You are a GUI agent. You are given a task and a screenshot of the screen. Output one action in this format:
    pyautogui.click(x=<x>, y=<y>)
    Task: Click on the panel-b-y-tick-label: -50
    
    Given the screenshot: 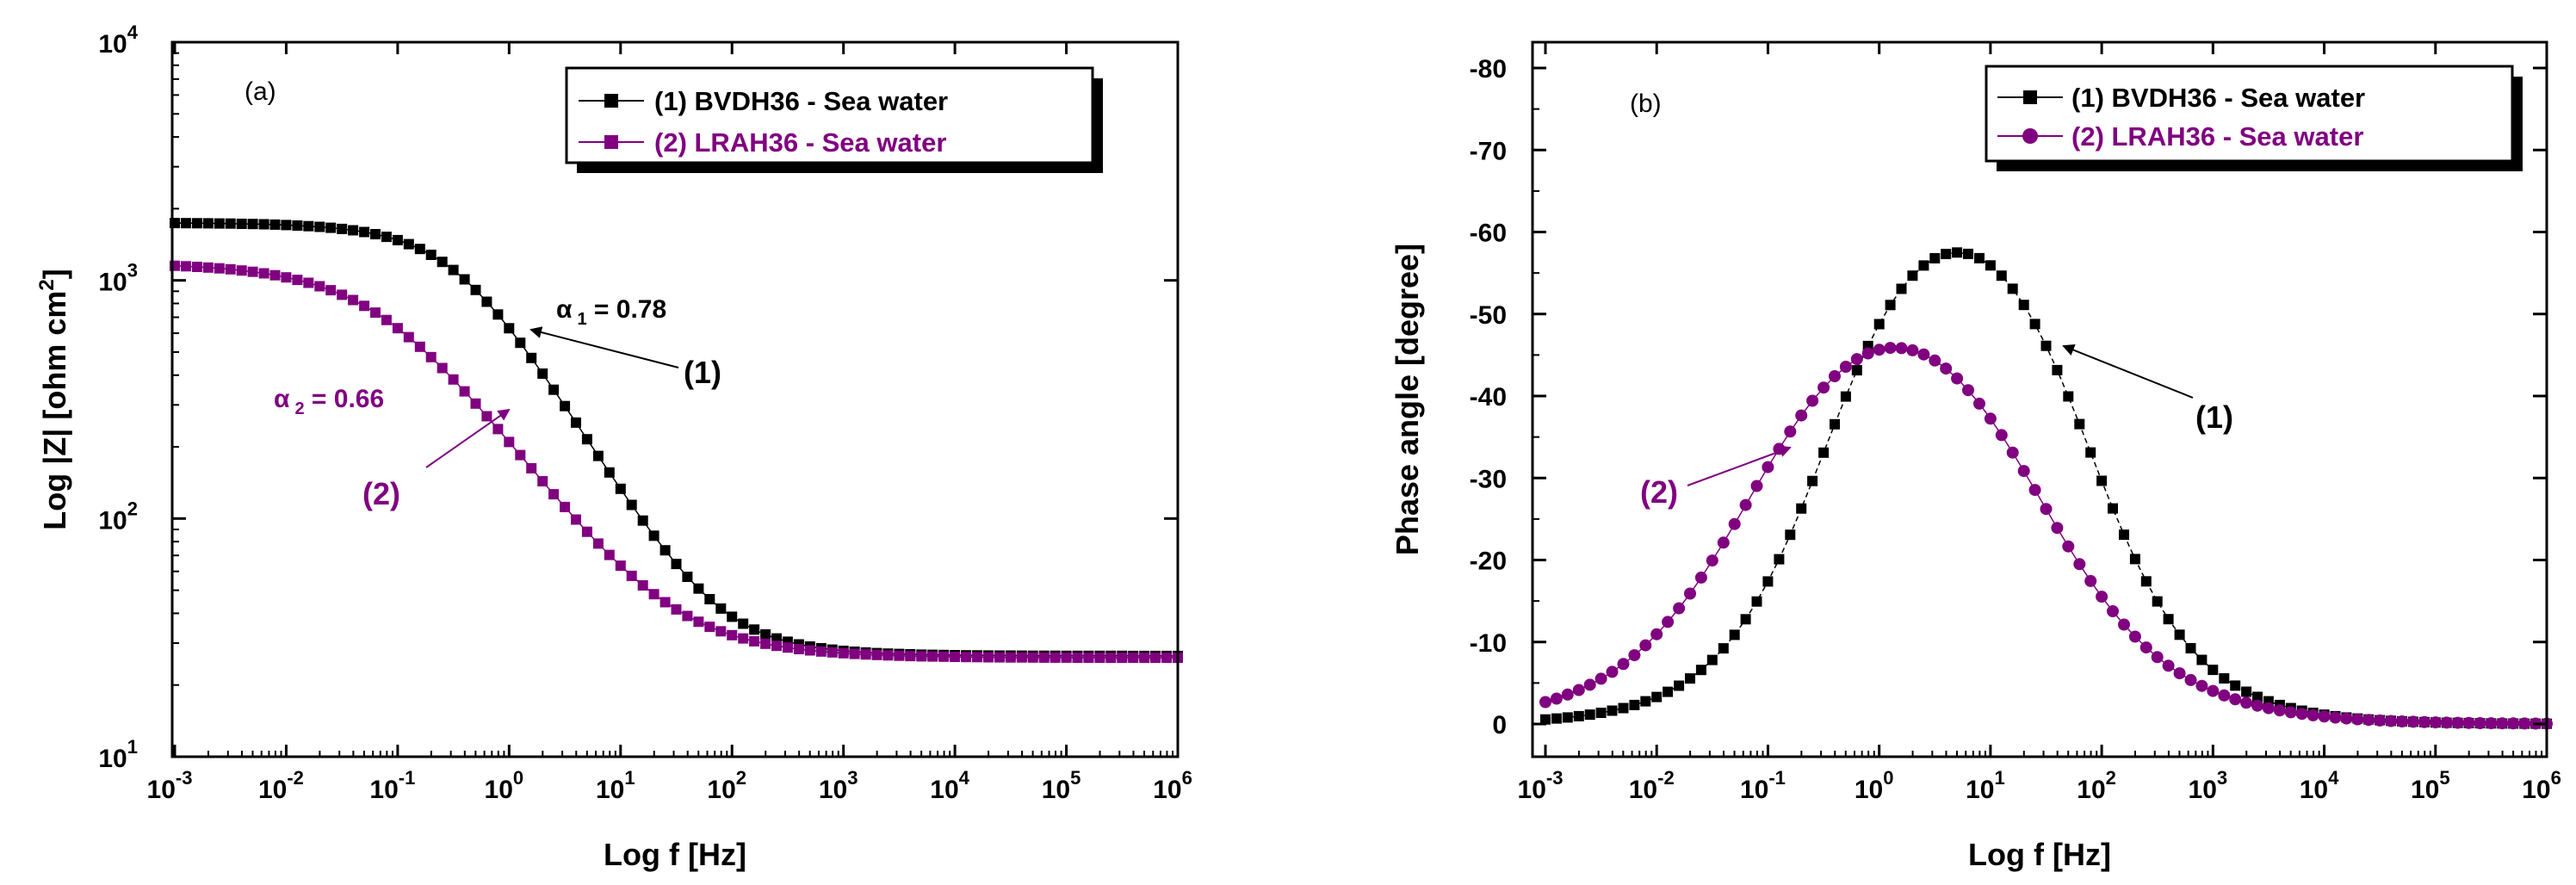 What is the action you would take?
    pyautogui.click(x=1489, y=316)
    